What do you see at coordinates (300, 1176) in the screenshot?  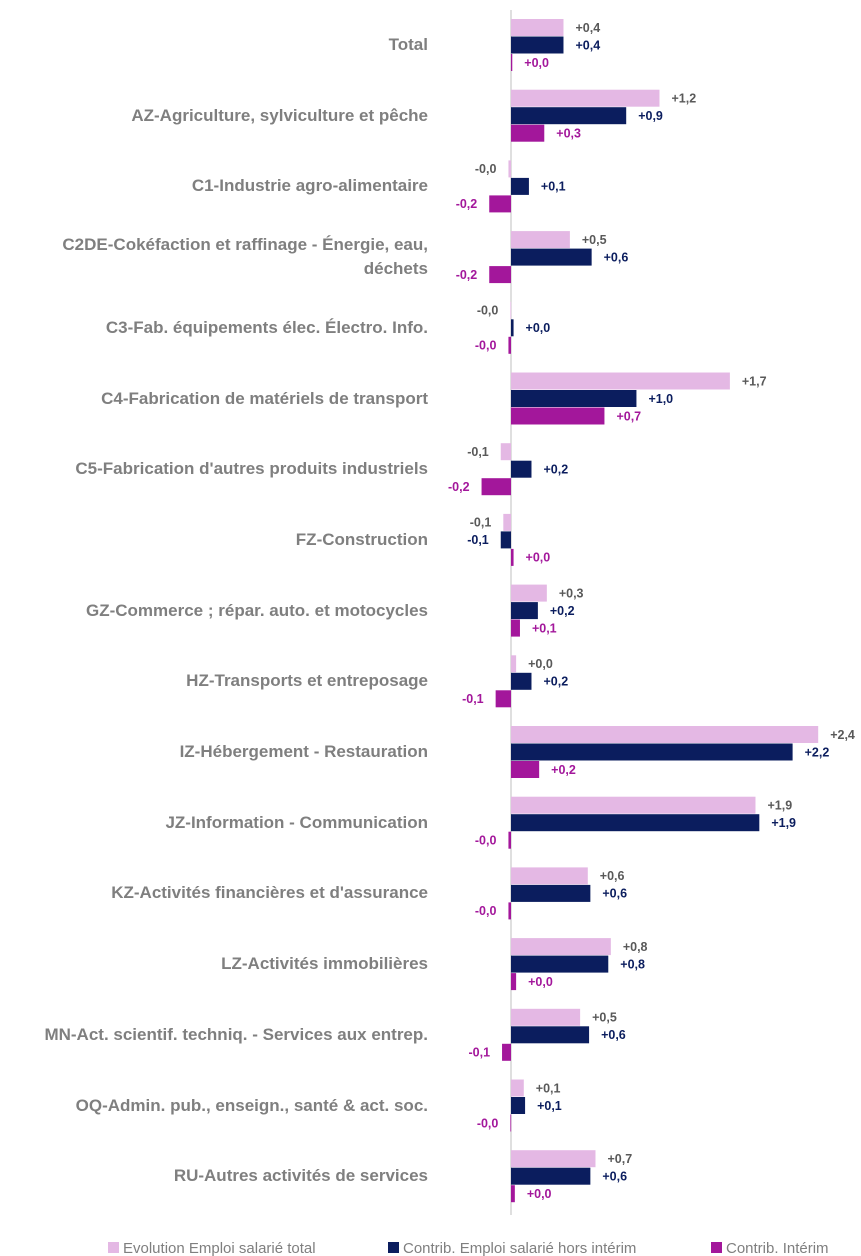 I see `category-text: RU-Autres activités de services` at bounding box center [300, 1176].